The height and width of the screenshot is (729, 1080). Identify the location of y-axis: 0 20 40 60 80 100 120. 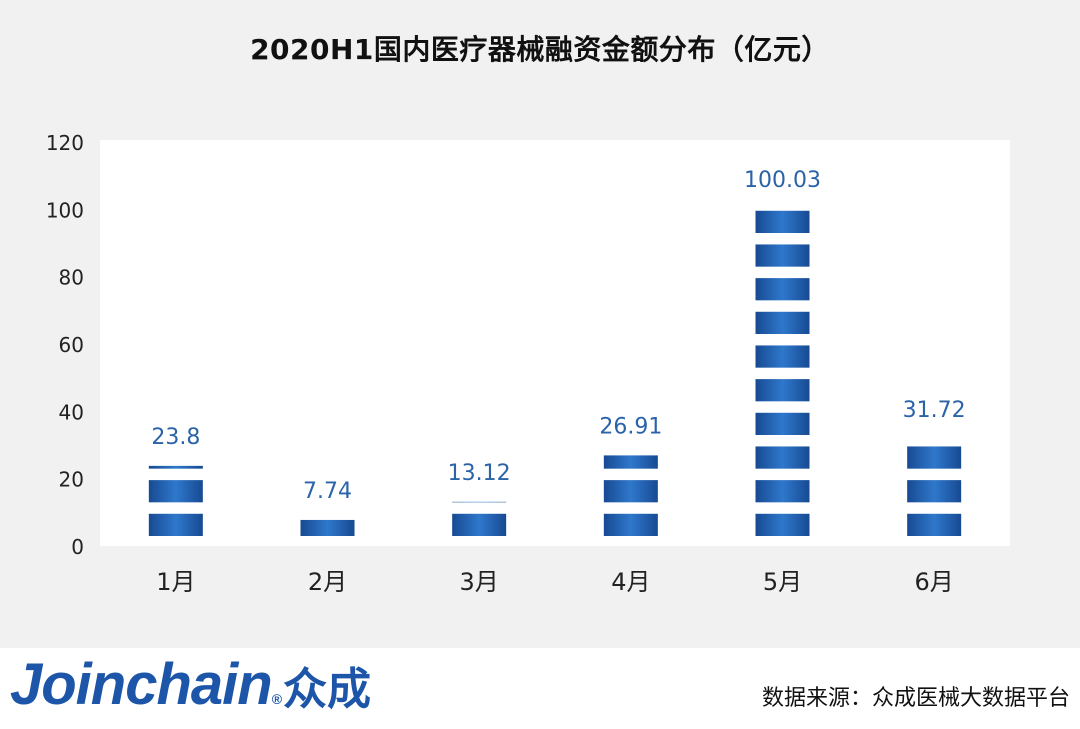
(65, 345).